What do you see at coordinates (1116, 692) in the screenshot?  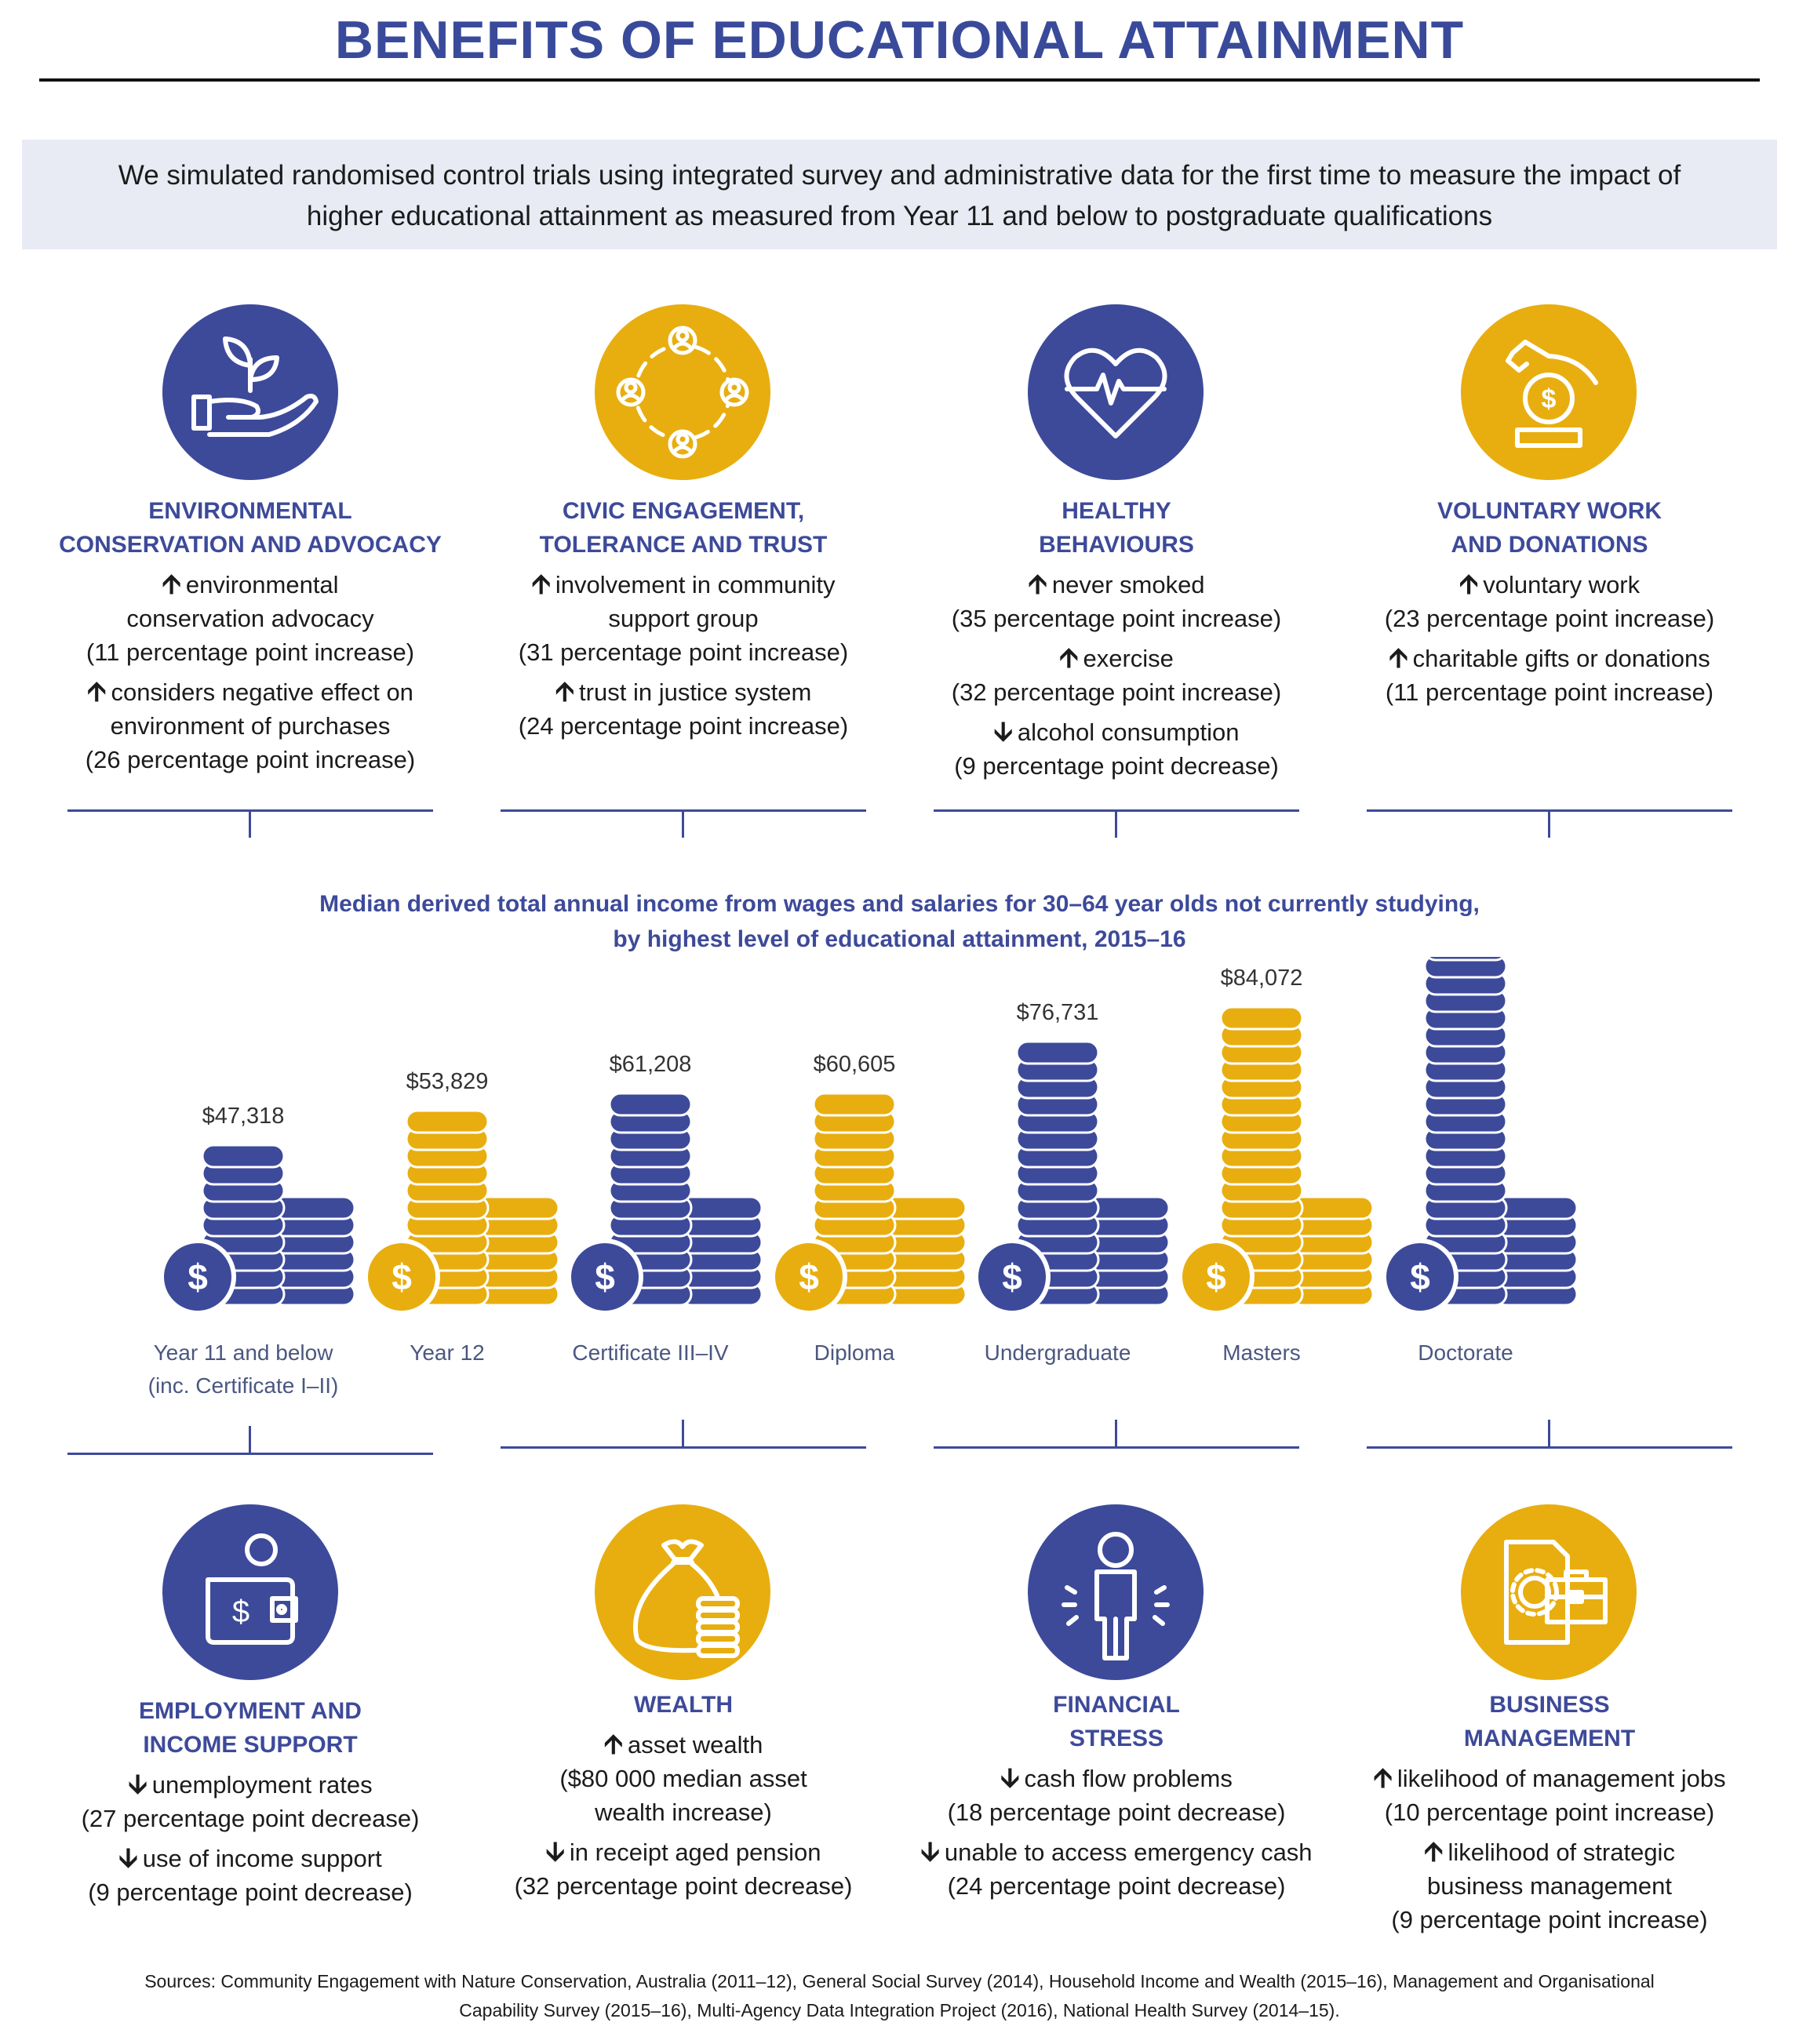 I see `stat-line: (32 percentage point increase)` at bounding box center [1116, 692].